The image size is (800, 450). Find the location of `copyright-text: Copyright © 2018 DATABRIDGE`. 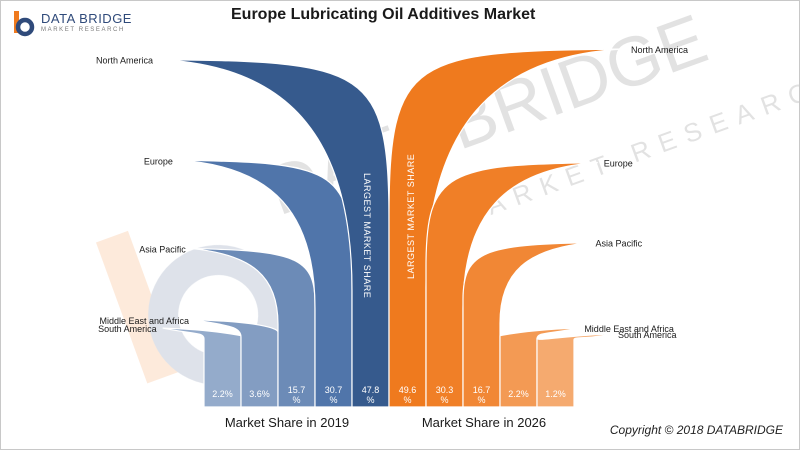

copyright-text: Copyright © 2018 DATABRIDGE is located at coordinates (696, 430).